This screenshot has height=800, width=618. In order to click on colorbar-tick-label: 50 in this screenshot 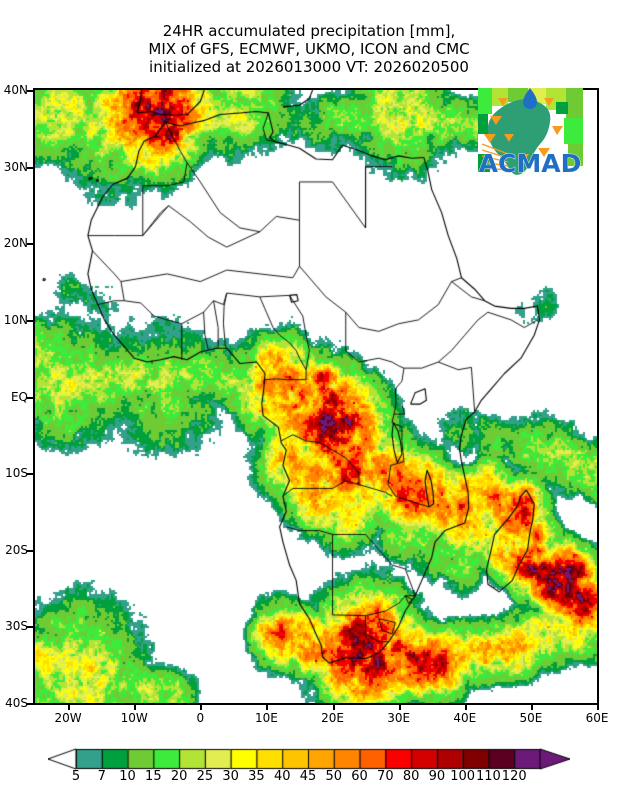, I will do `click(334, 776)`.